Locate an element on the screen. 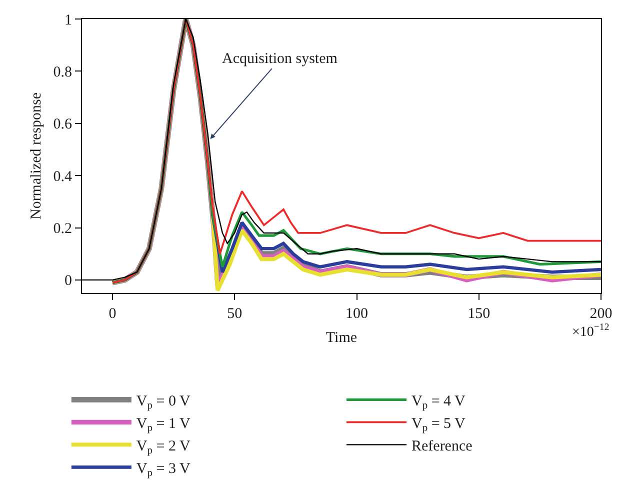  x-tick-label: 150 is located at coordinates (479, 314).